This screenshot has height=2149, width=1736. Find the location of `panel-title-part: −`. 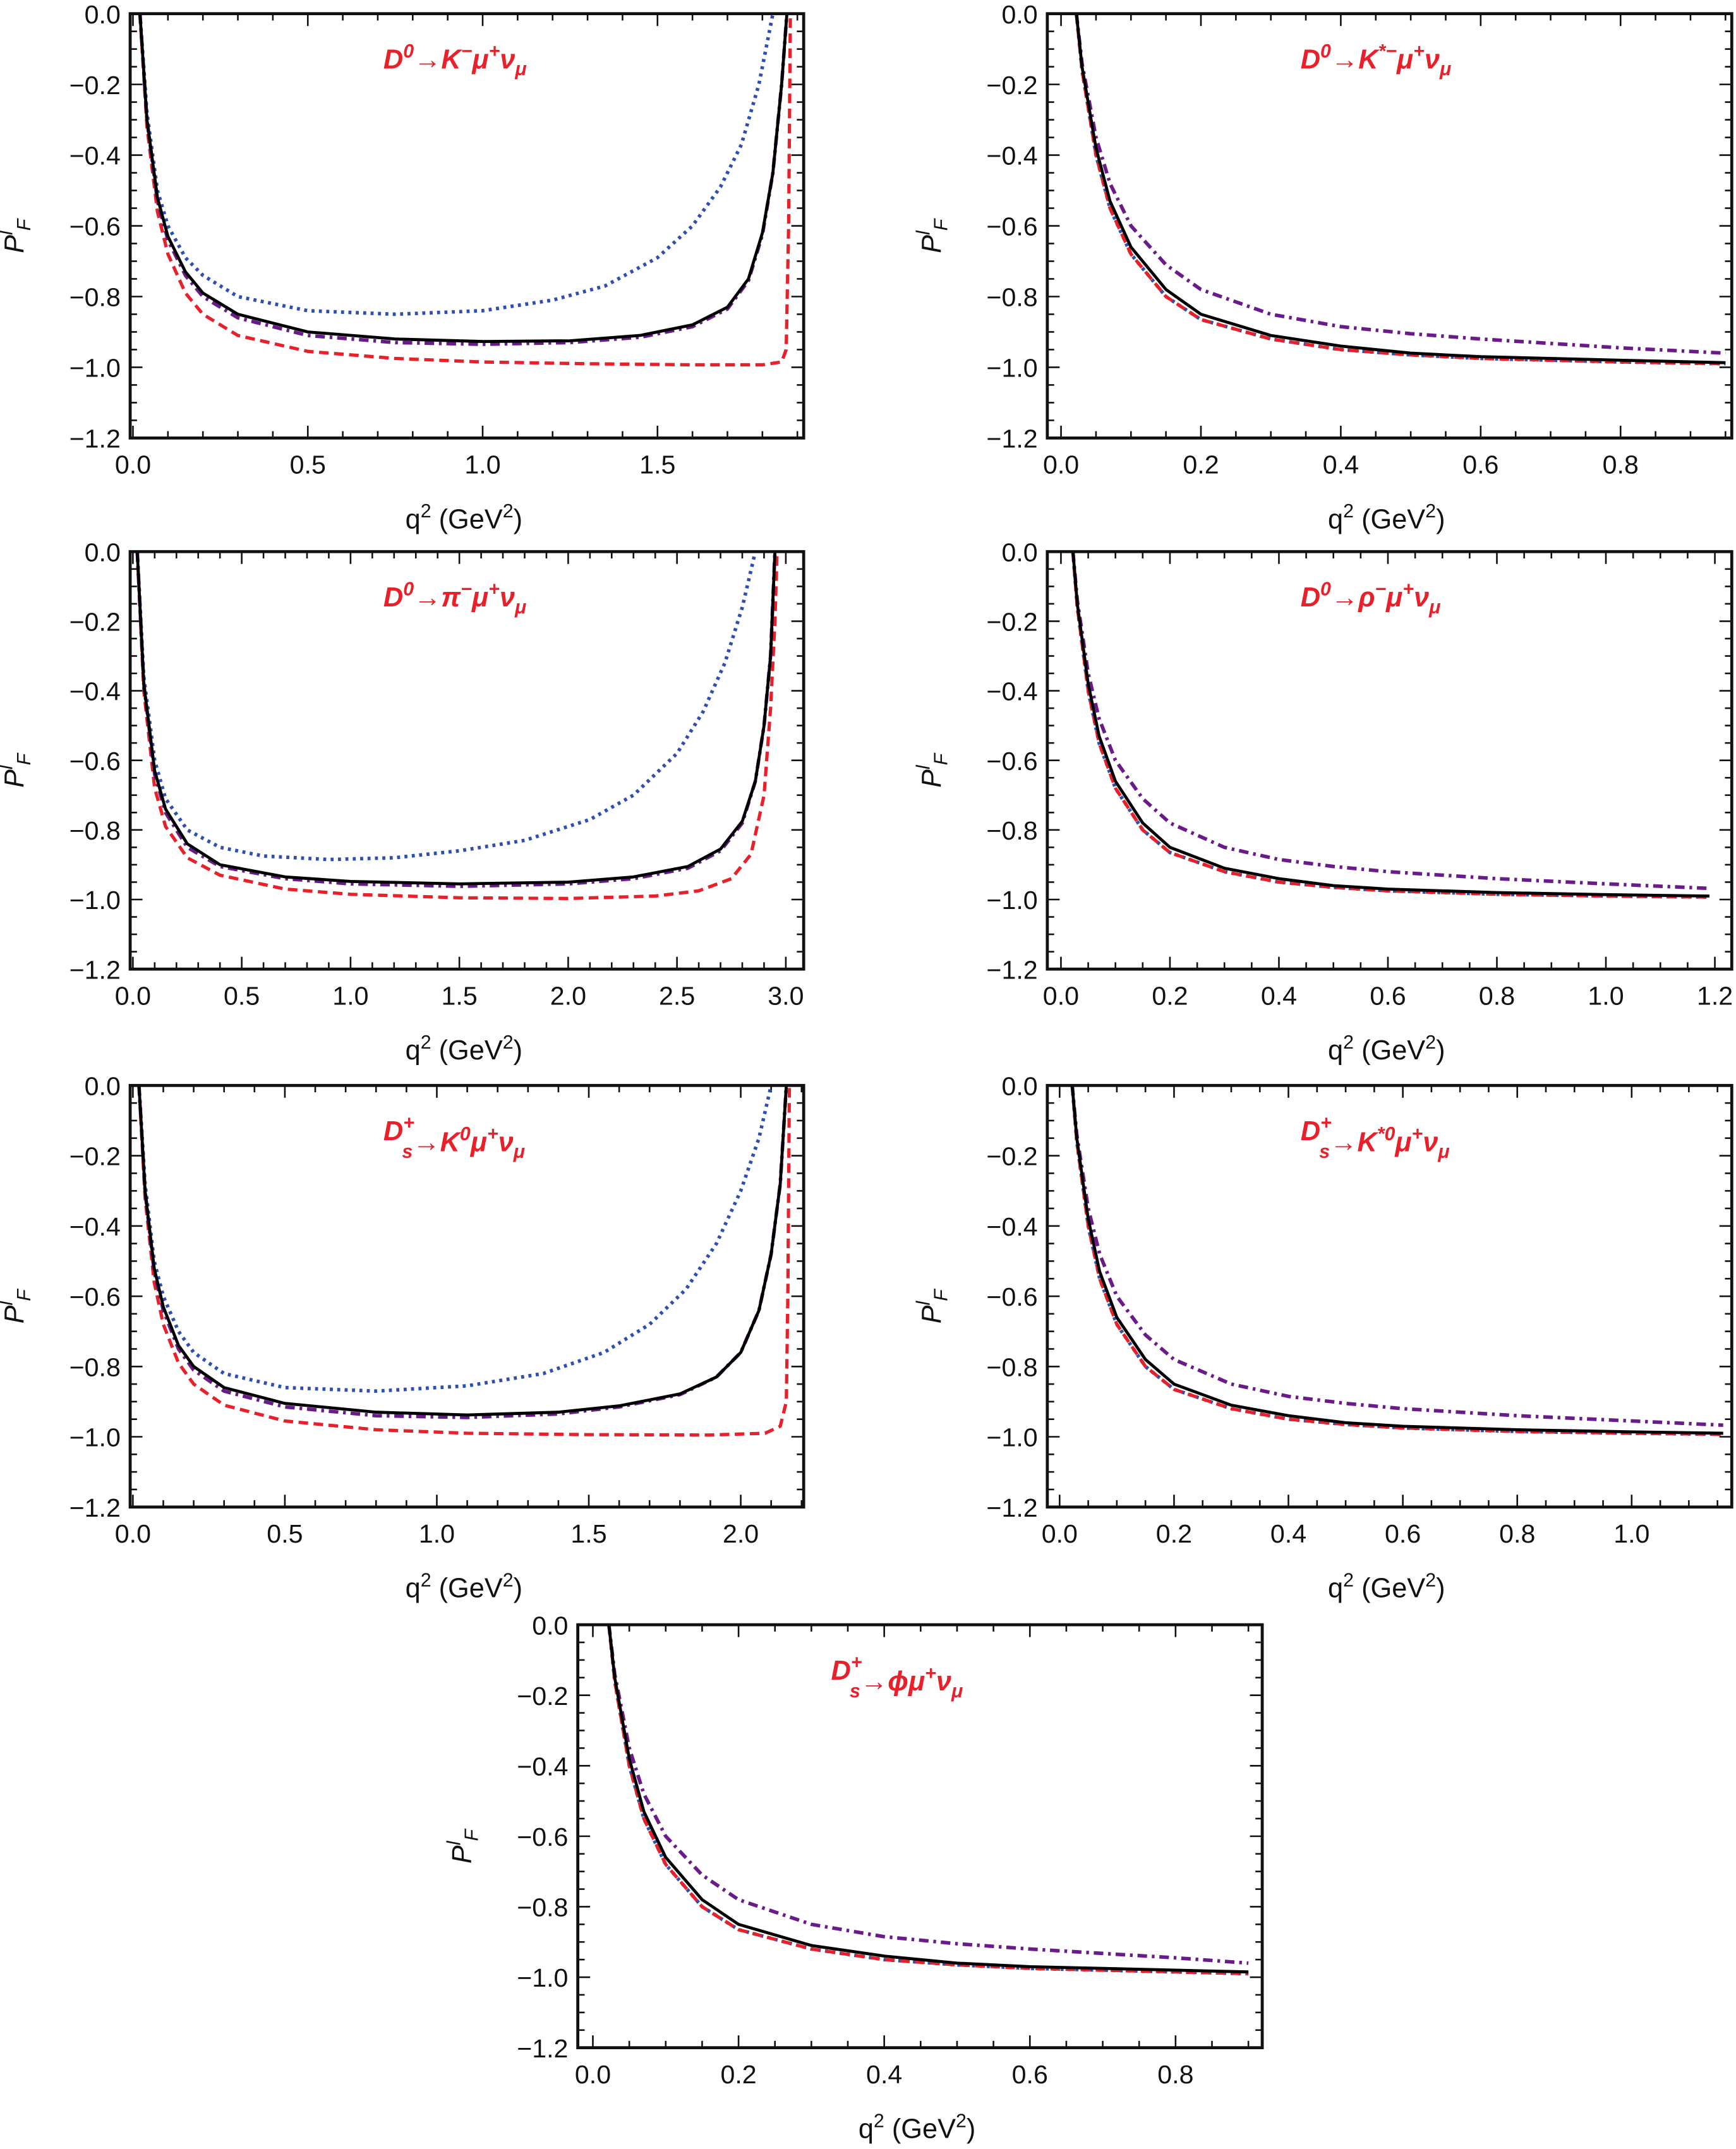

panel-title-part: − is located at coordinates (467, 589).